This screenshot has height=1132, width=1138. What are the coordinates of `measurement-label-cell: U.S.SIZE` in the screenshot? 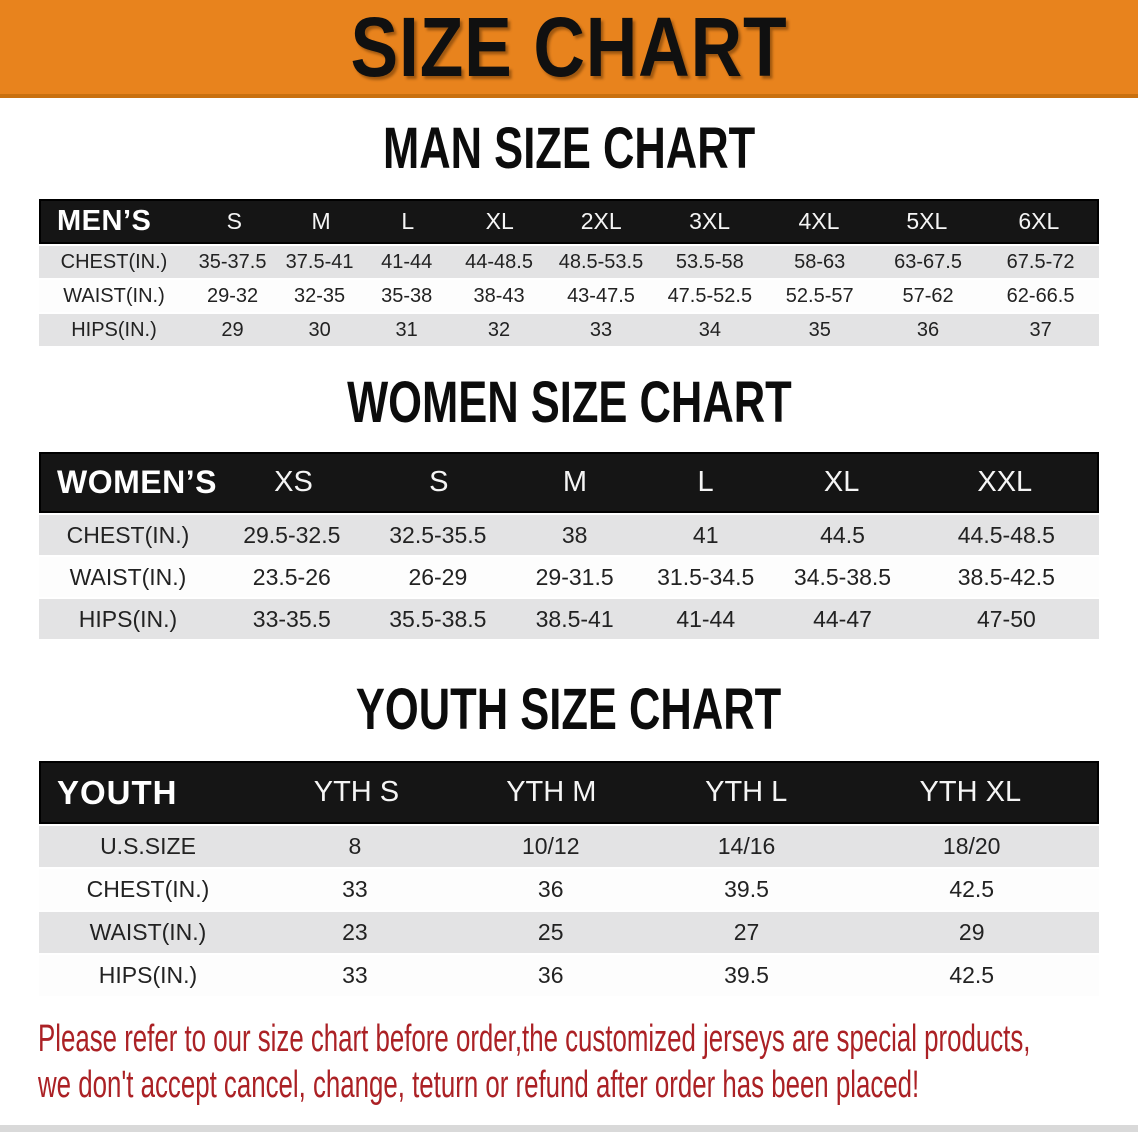 It's located at (148, 846).